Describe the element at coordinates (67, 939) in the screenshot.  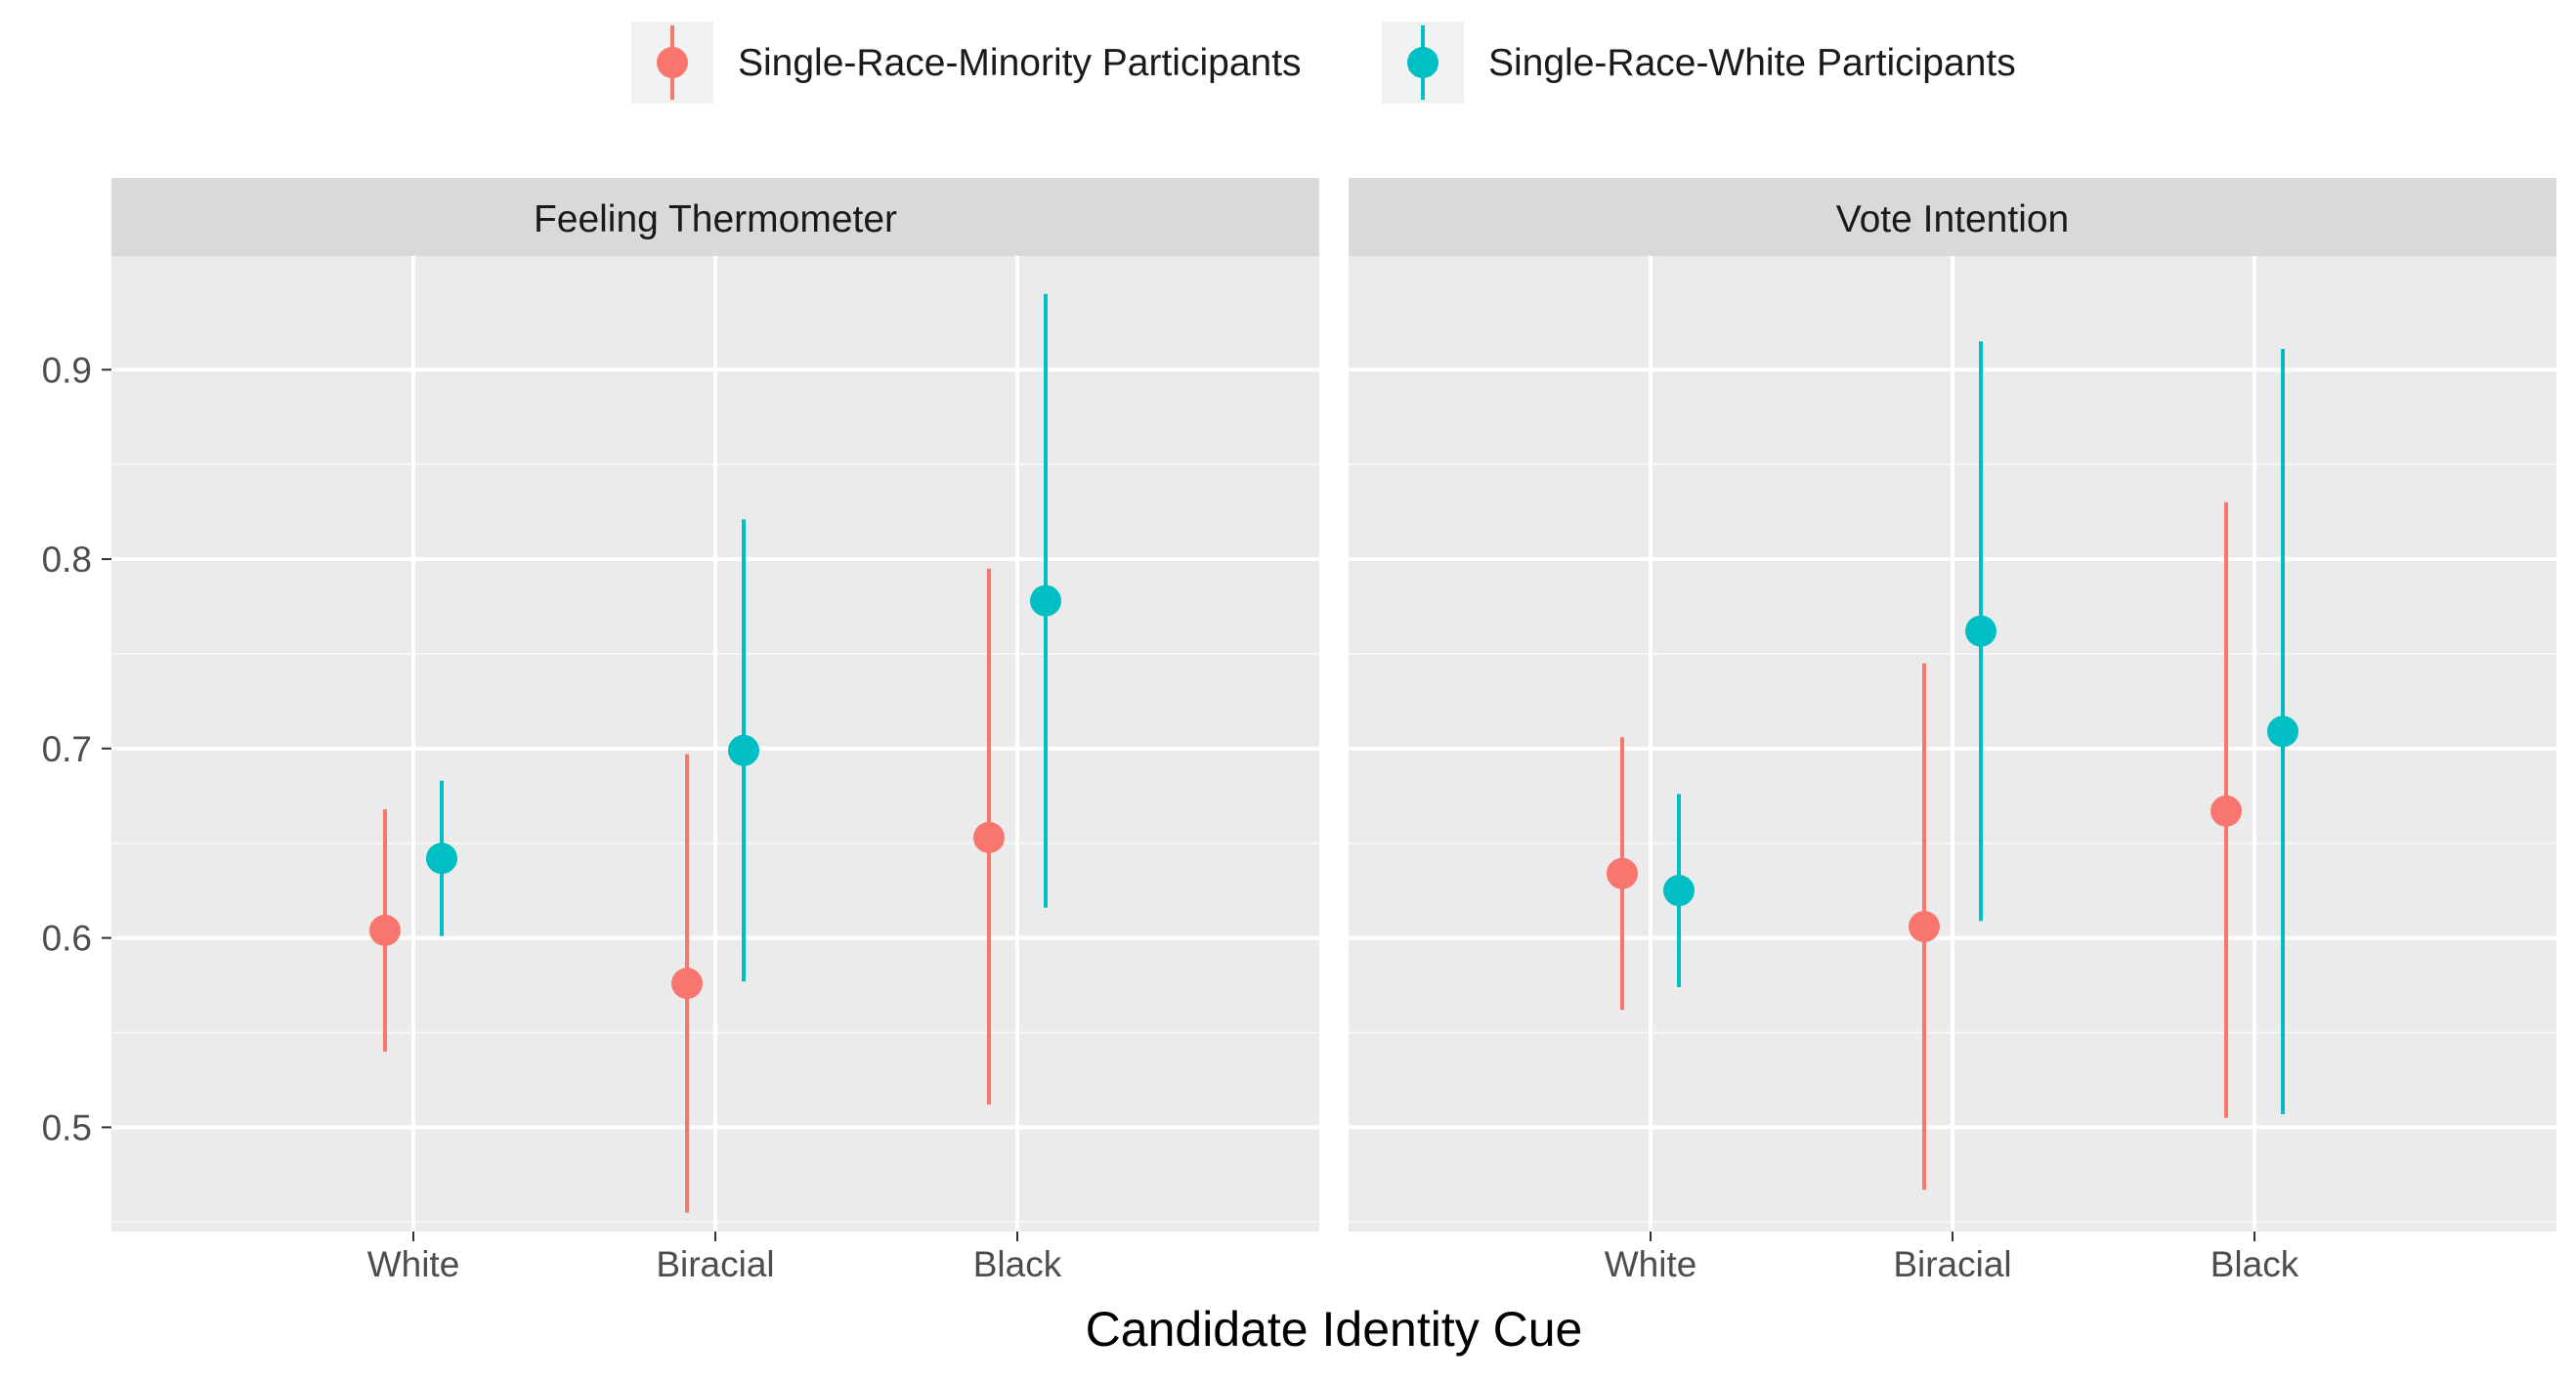
I see `y-tick-label: 0.6` at that location.